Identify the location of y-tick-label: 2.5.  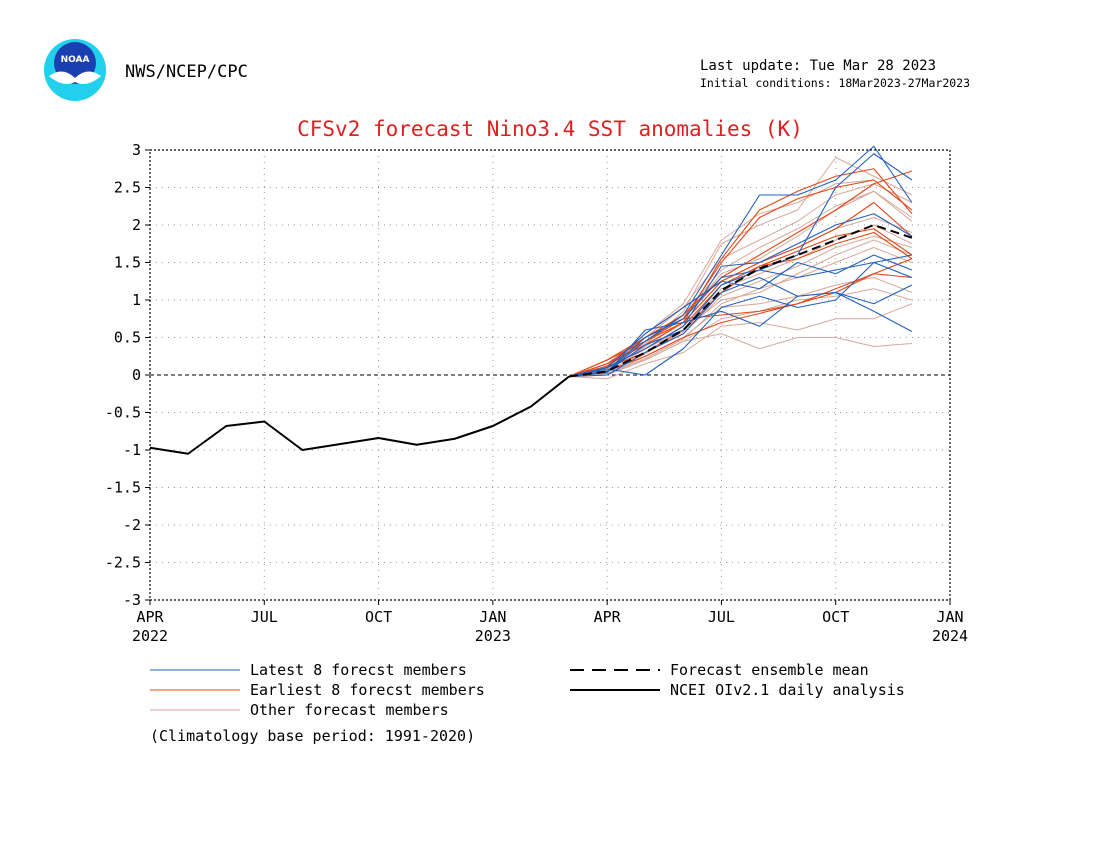
(127, 188).